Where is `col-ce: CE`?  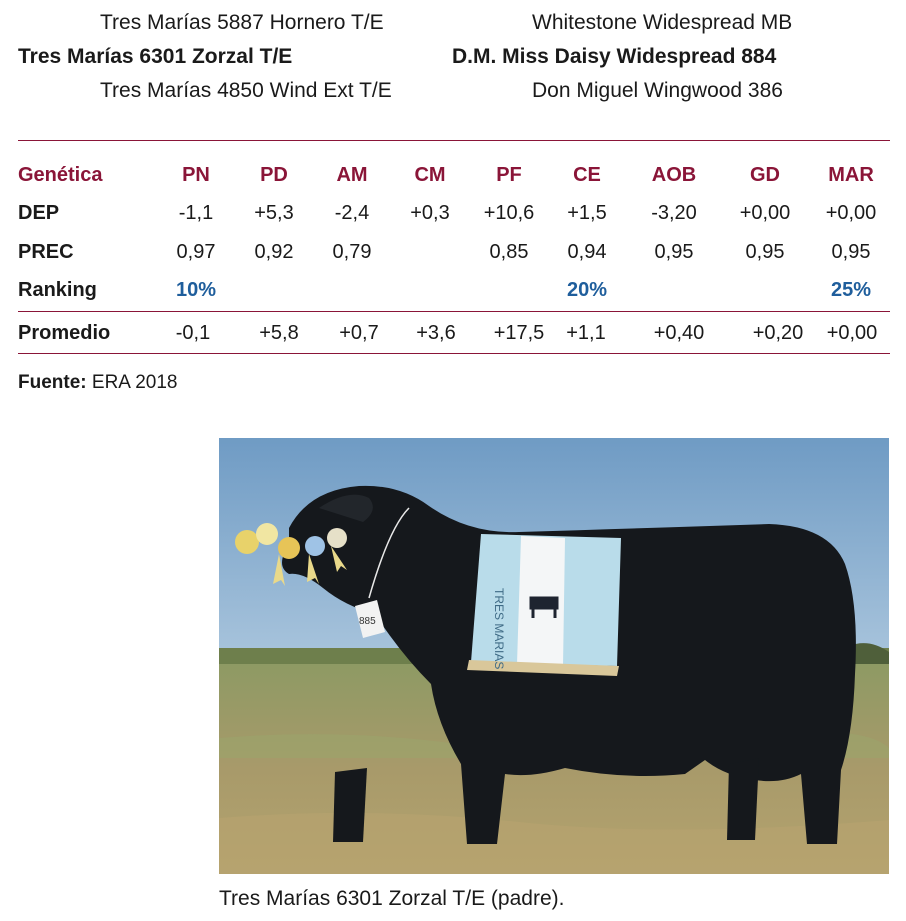
col-ce: CE is located at coordinates (587, 175).